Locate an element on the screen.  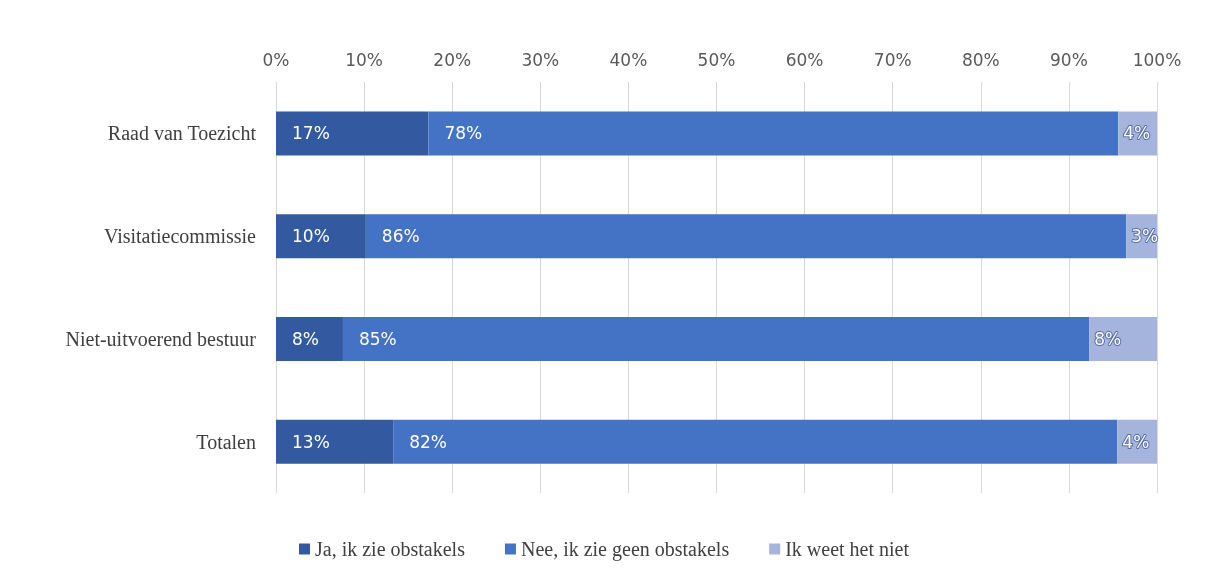
data-label: 13% is located at coordinates (311, 441).